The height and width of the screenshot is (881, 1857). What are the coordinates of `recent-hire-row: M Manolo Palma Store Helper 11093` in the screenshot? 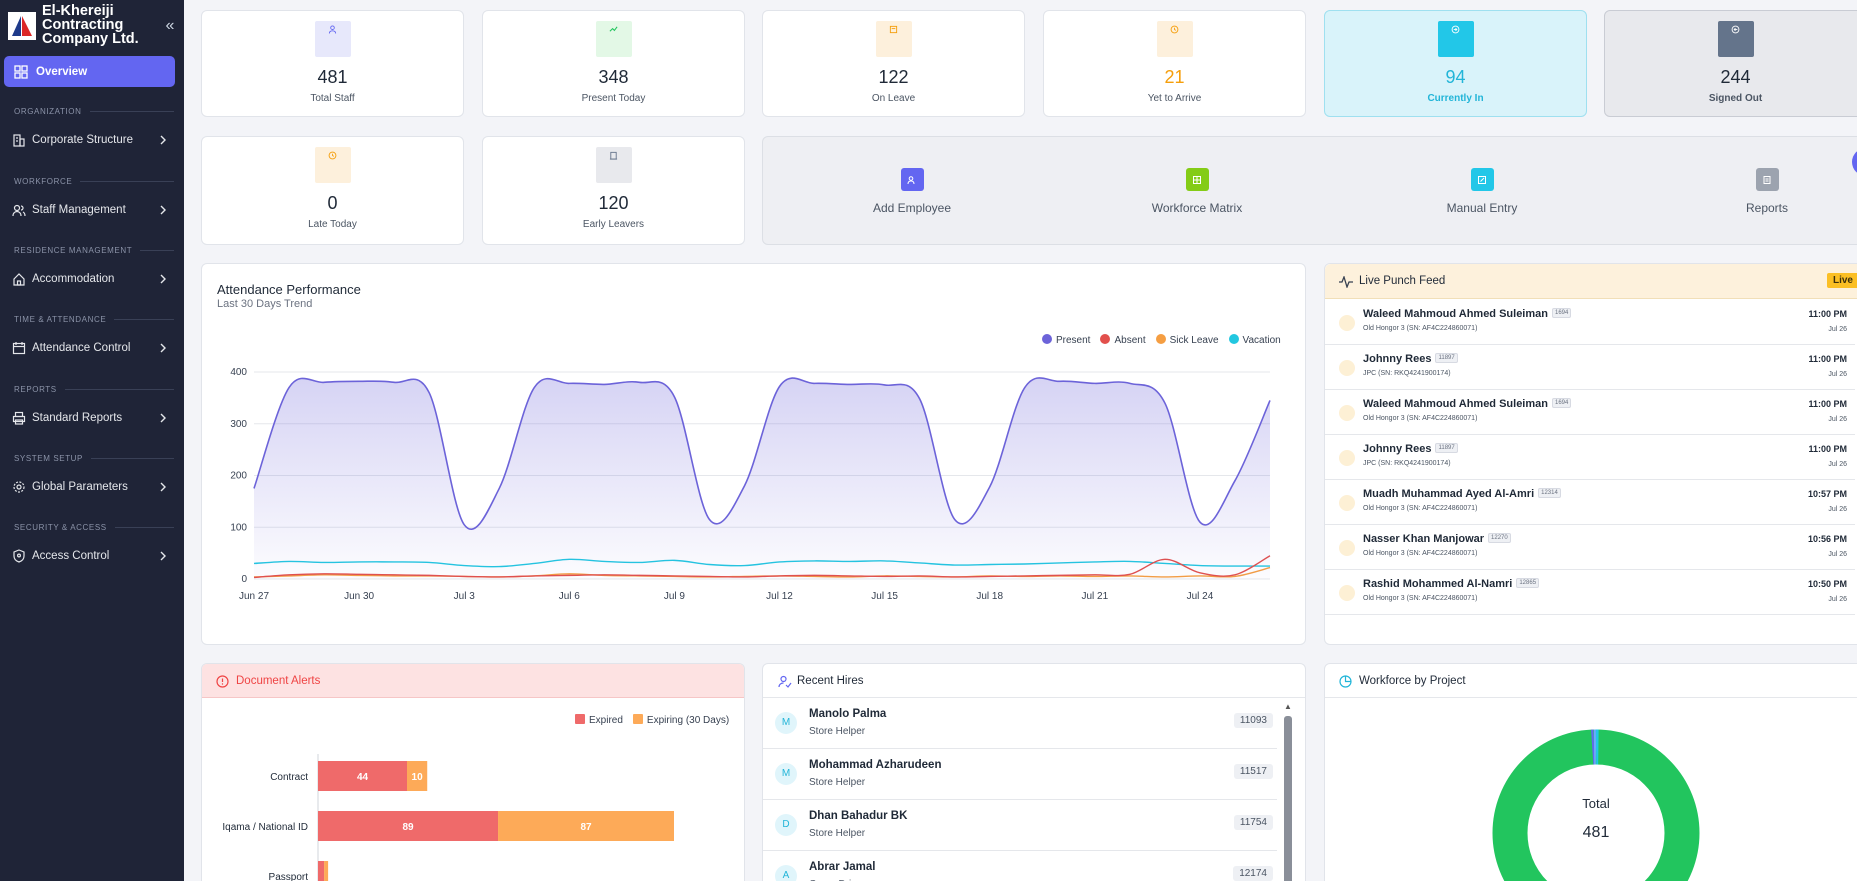 It's located at (1020, 723).